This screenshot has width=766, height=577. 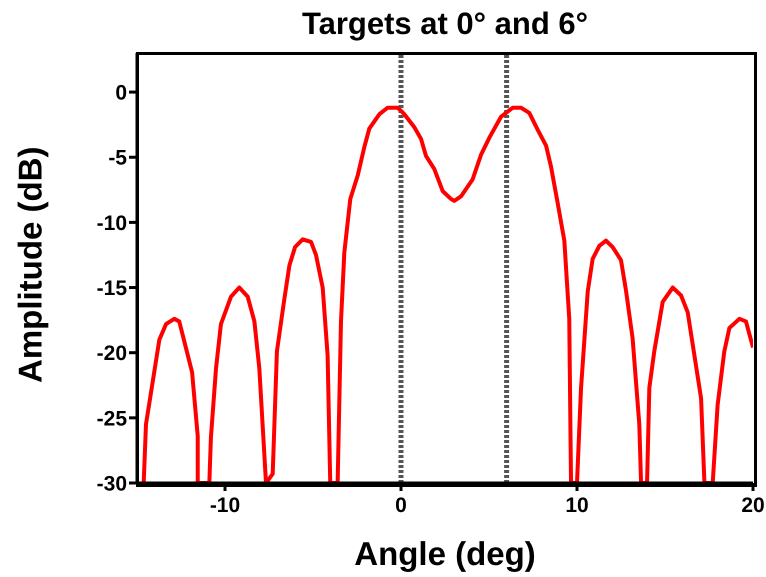 What do you see at coordinates (753, 505) in the screenshot?
I see `x-tick-label: 20` at bounding box center [753, 505].